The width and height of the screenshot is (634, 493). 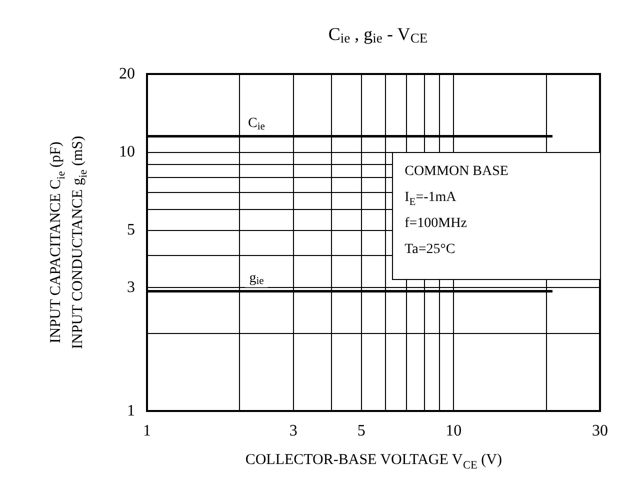 What do you see at coordinates (131, 229) in the screenshot?
I see `y-tick-label: 5` at bounding box center [131, 229].